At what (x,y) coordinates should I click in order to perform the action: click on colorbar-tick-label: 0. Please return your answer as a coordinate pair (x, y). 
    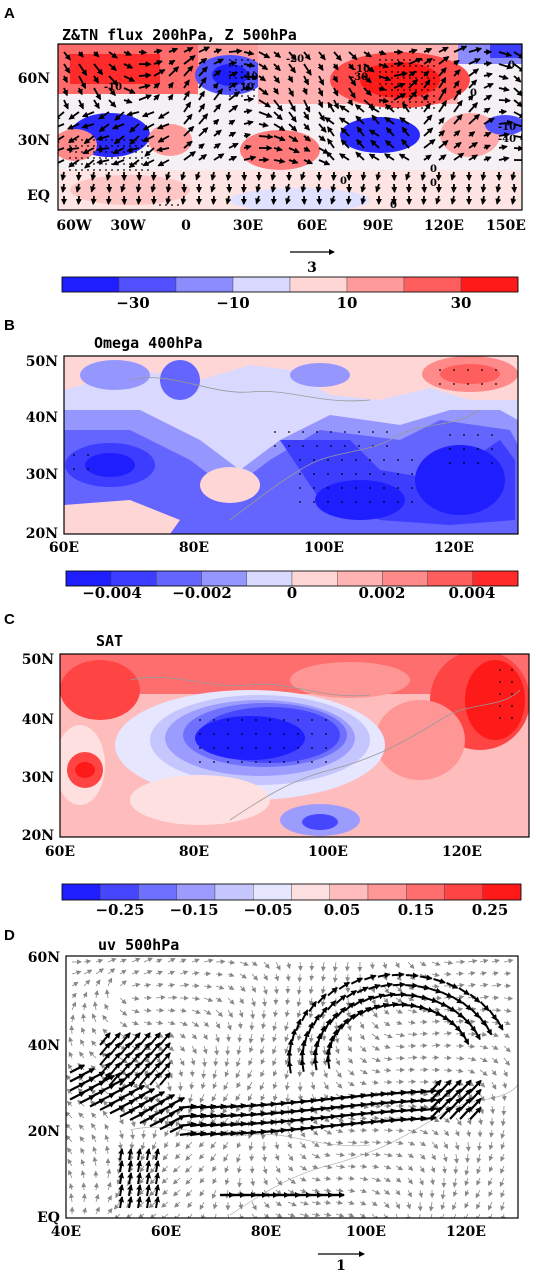
    Looking at the image, I should click on (292, 593).